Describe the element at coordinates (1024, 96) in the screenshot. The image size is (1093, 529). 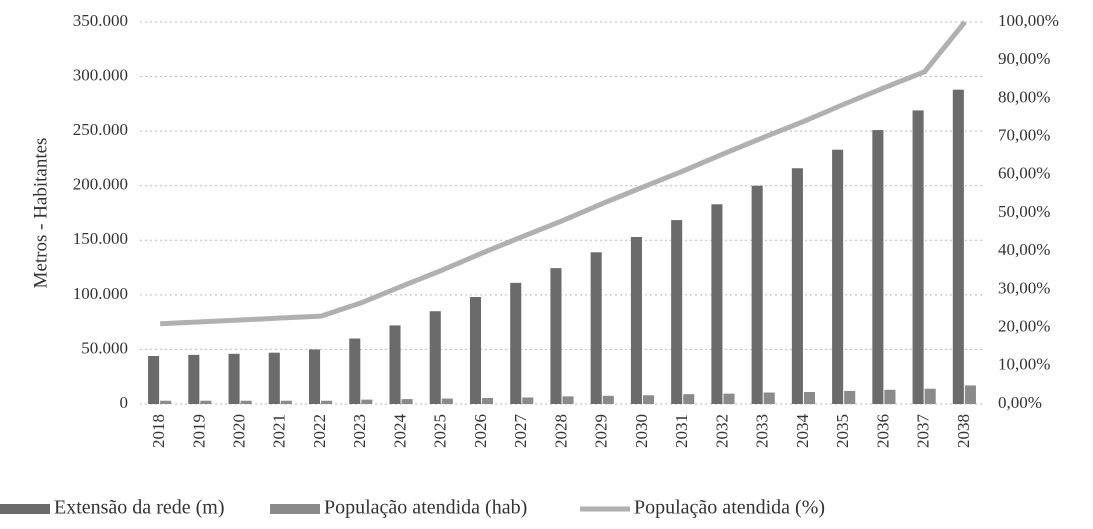
I see `y2-tick-label: 80,00%` at that location.